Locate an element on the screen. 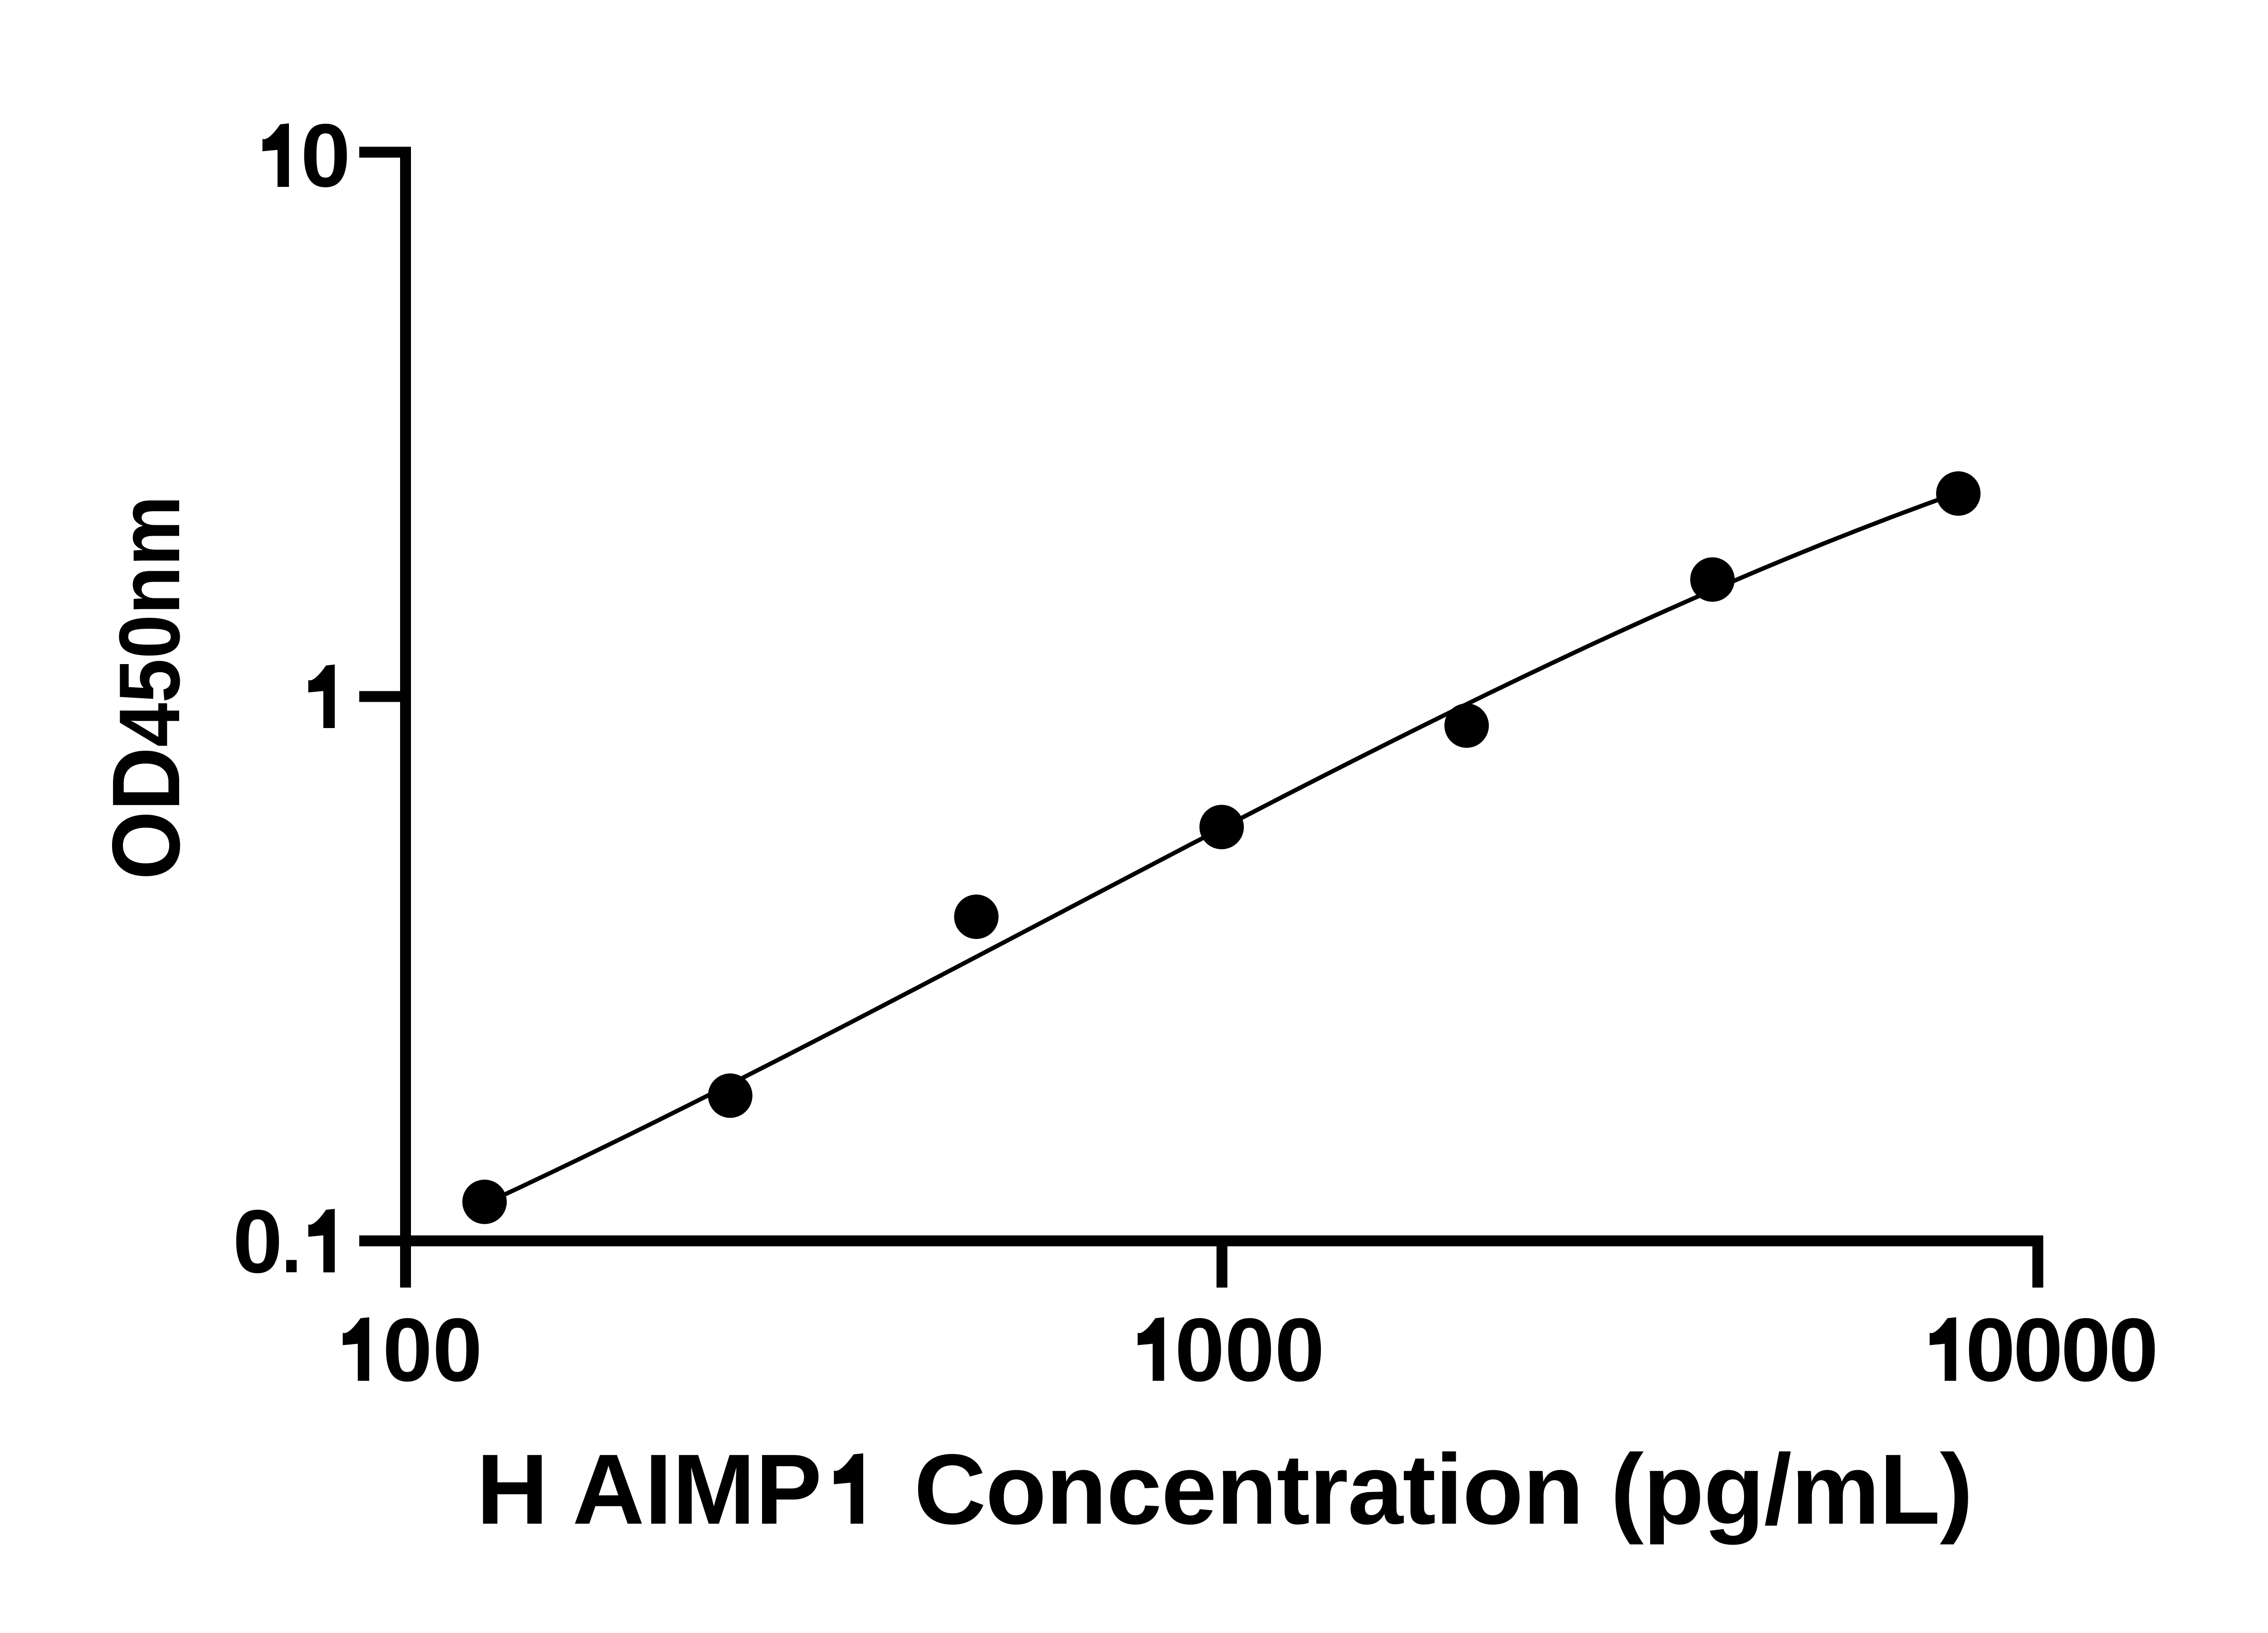  svg-text: Concentration (pg/mL) is located at coordinates (1443, 1489).